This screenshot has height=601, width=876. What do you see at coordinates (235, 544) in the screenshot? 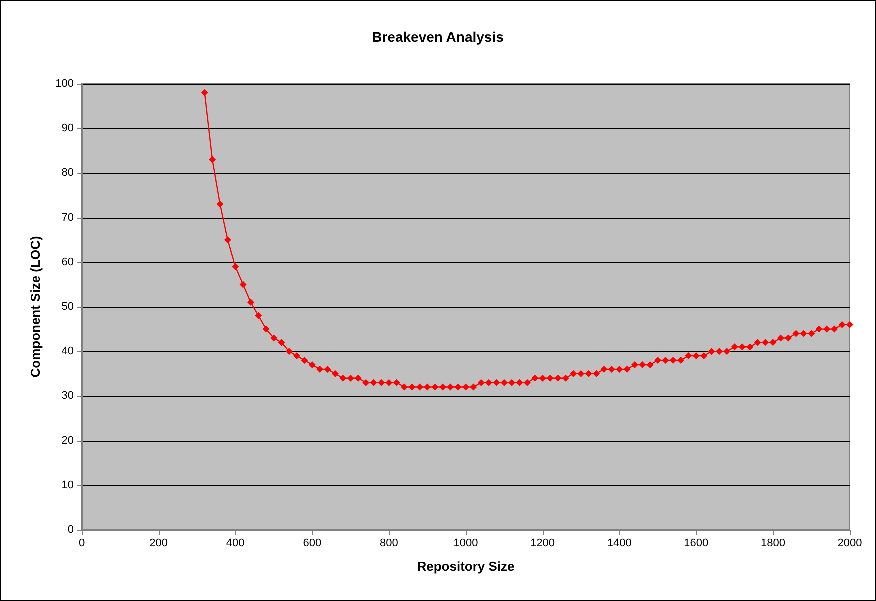
I see `x-tick-label: 400` at bounding box center [235, 544].